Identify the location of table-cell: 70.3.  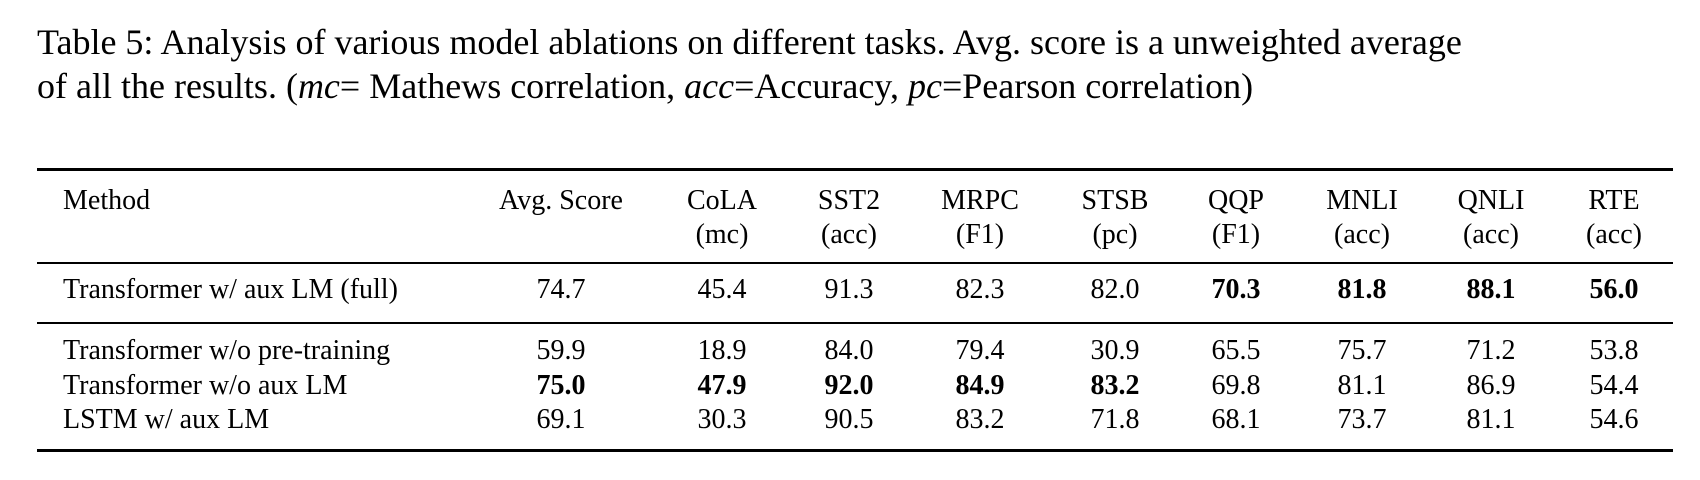
(1236, 289).